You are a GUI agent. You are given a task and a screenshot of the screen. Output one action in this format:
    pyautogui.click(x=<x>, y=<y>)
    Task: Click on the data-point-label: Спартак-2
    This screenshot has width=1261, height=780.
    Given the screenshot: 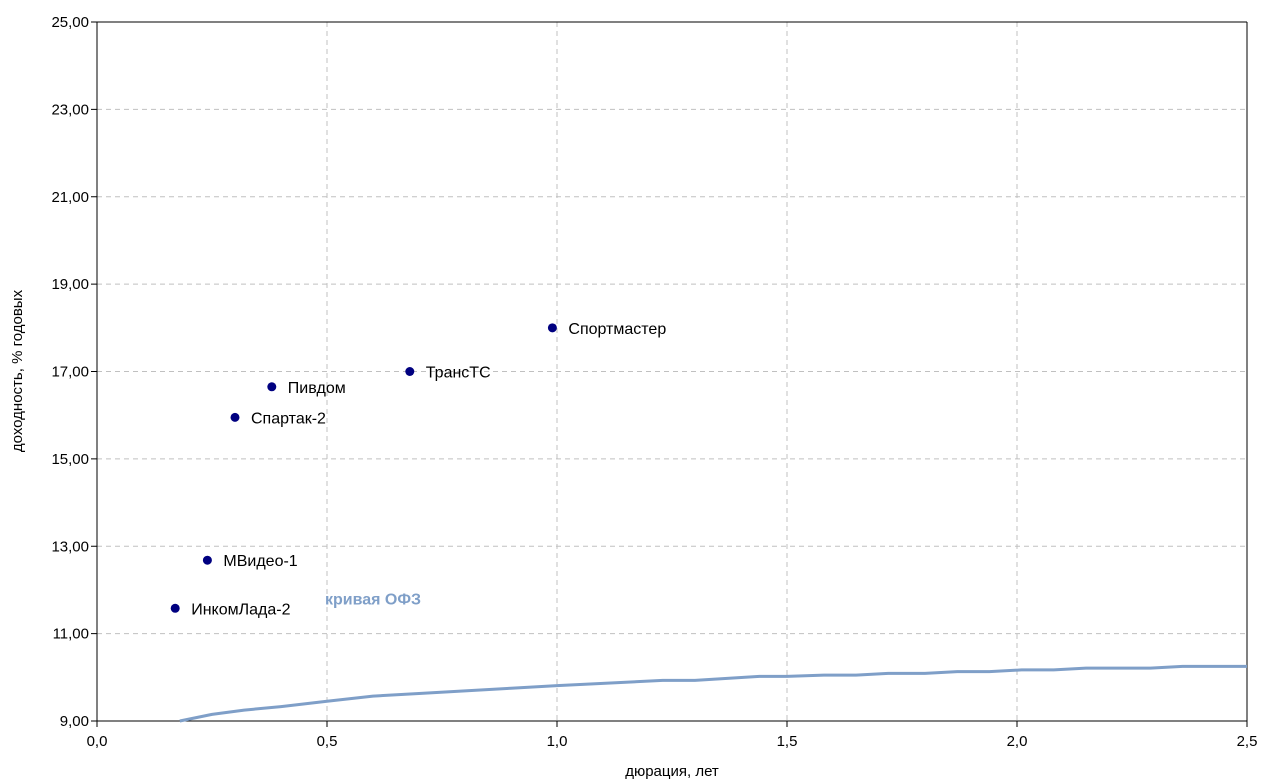 What is the action you would take?
    pyautogui.click(x=288, y=418)
    